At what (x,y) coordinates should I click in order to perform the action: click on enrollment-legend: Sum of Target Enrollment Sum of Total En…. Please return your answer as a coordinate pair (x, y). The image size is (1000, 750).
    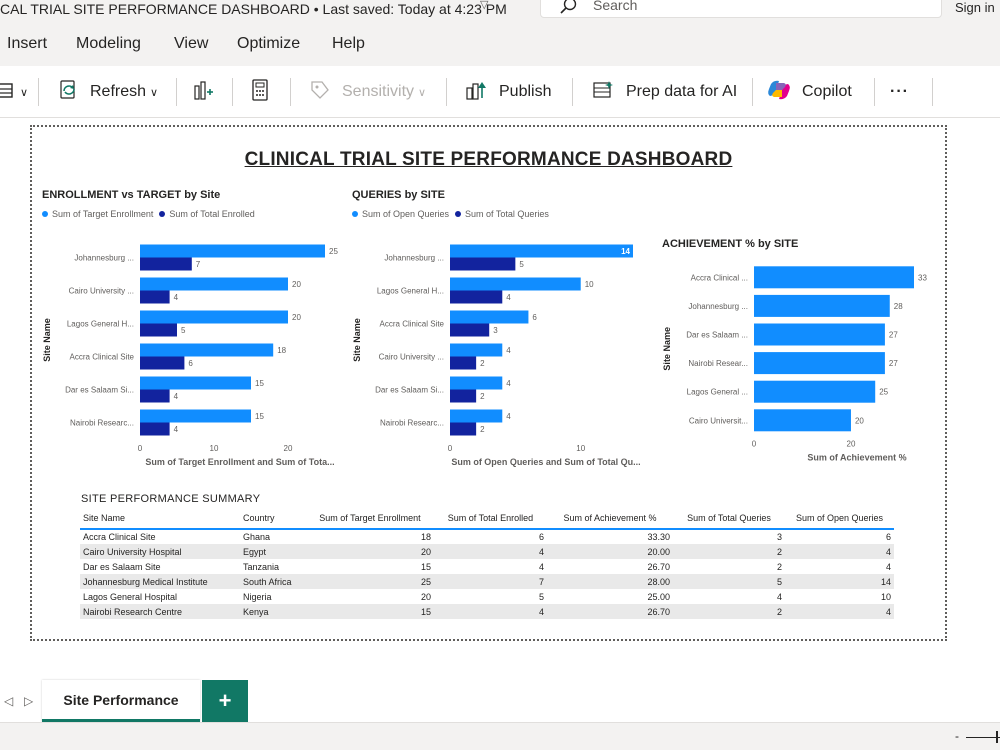
    Looking at the image, I should click on (148, 214).